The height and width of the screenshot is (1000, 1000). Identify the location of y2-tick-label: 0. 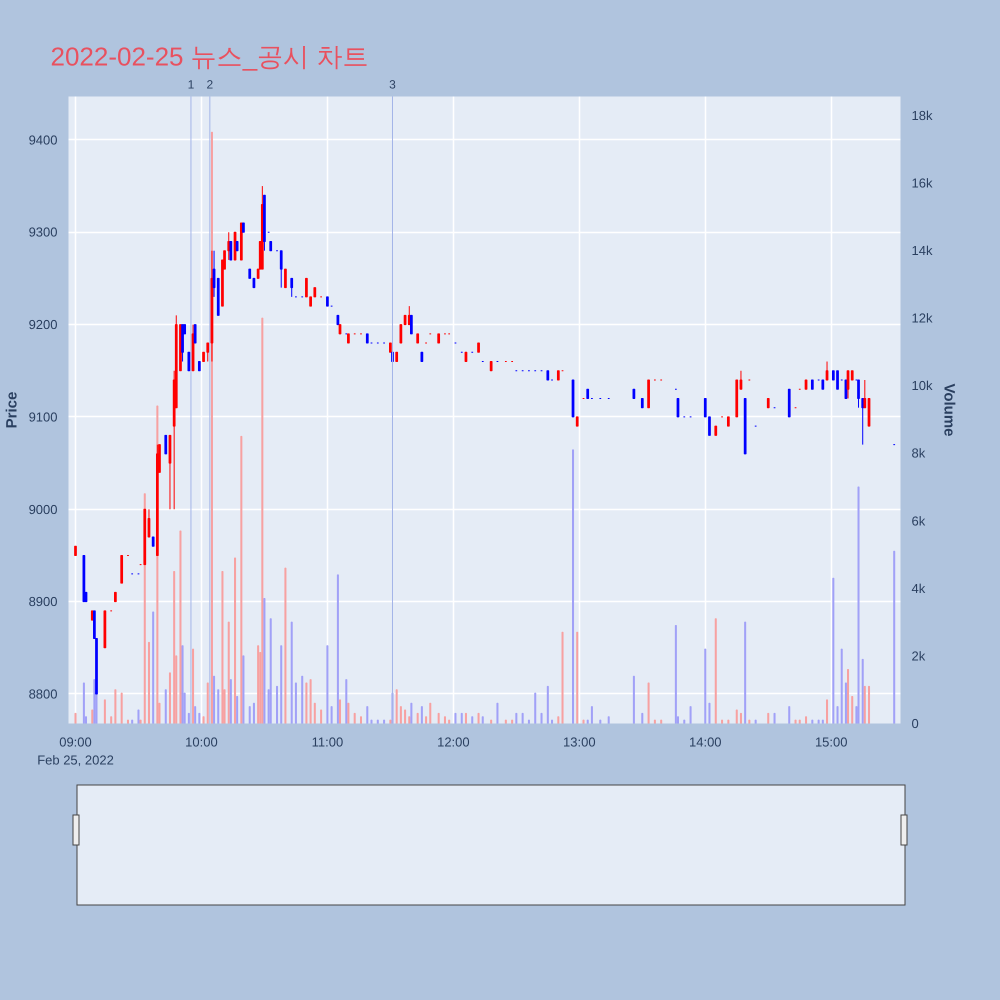
(915, 723).